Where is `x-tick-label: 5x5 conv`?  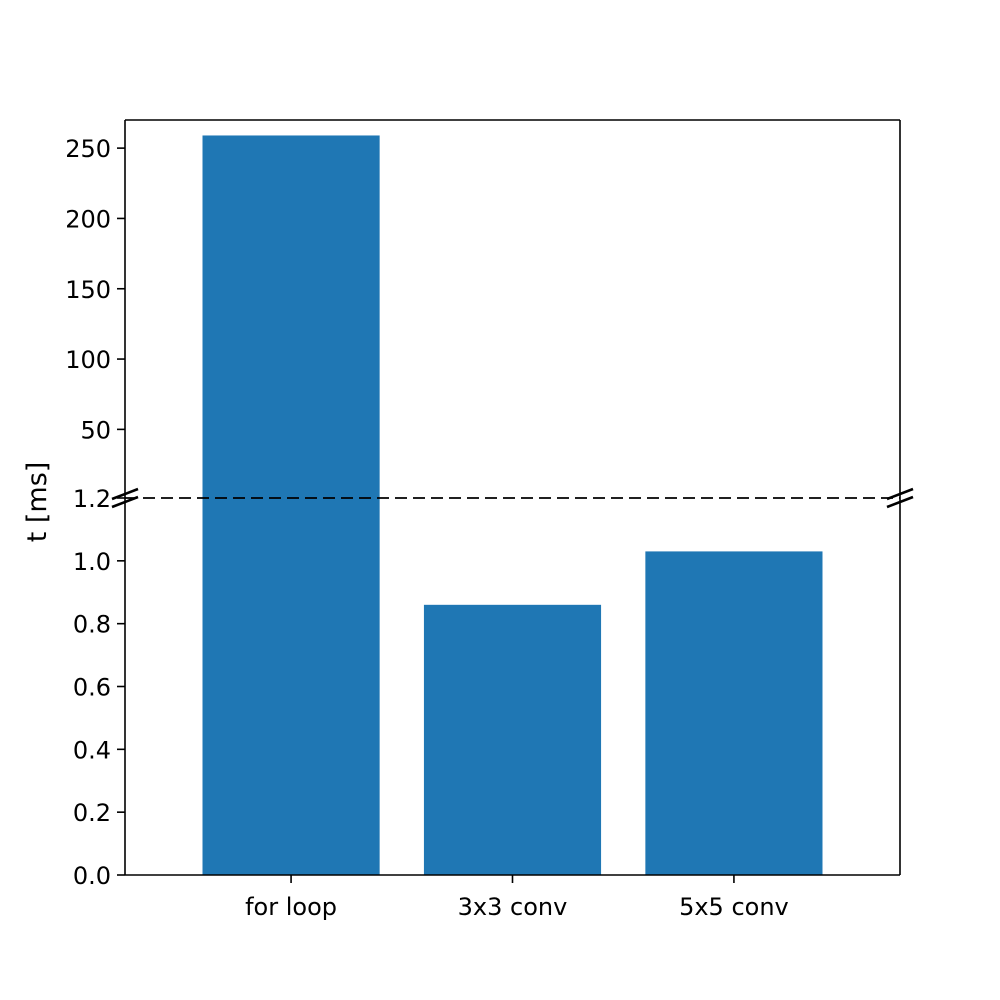
x-tick-label: 5x5 conv is located at coordinates (734, 907).